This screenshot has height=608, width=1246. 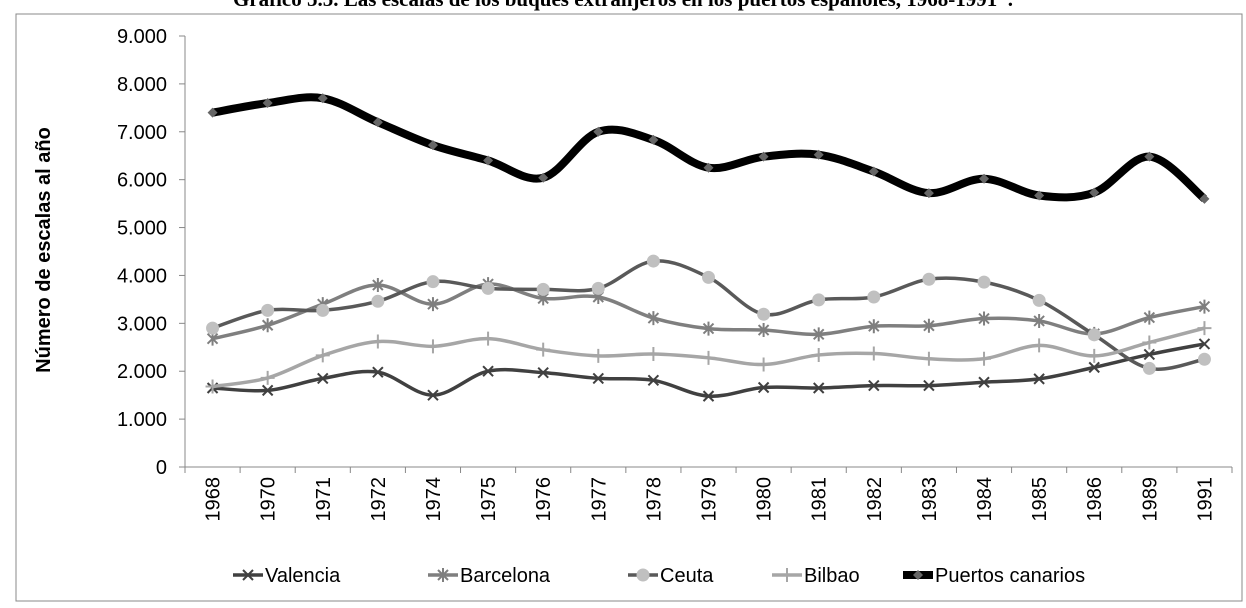 What do you see at coordinates (687, 576) in the screenshot?
I see `legend-label: Ceuta` at bounding box center [687, 576].